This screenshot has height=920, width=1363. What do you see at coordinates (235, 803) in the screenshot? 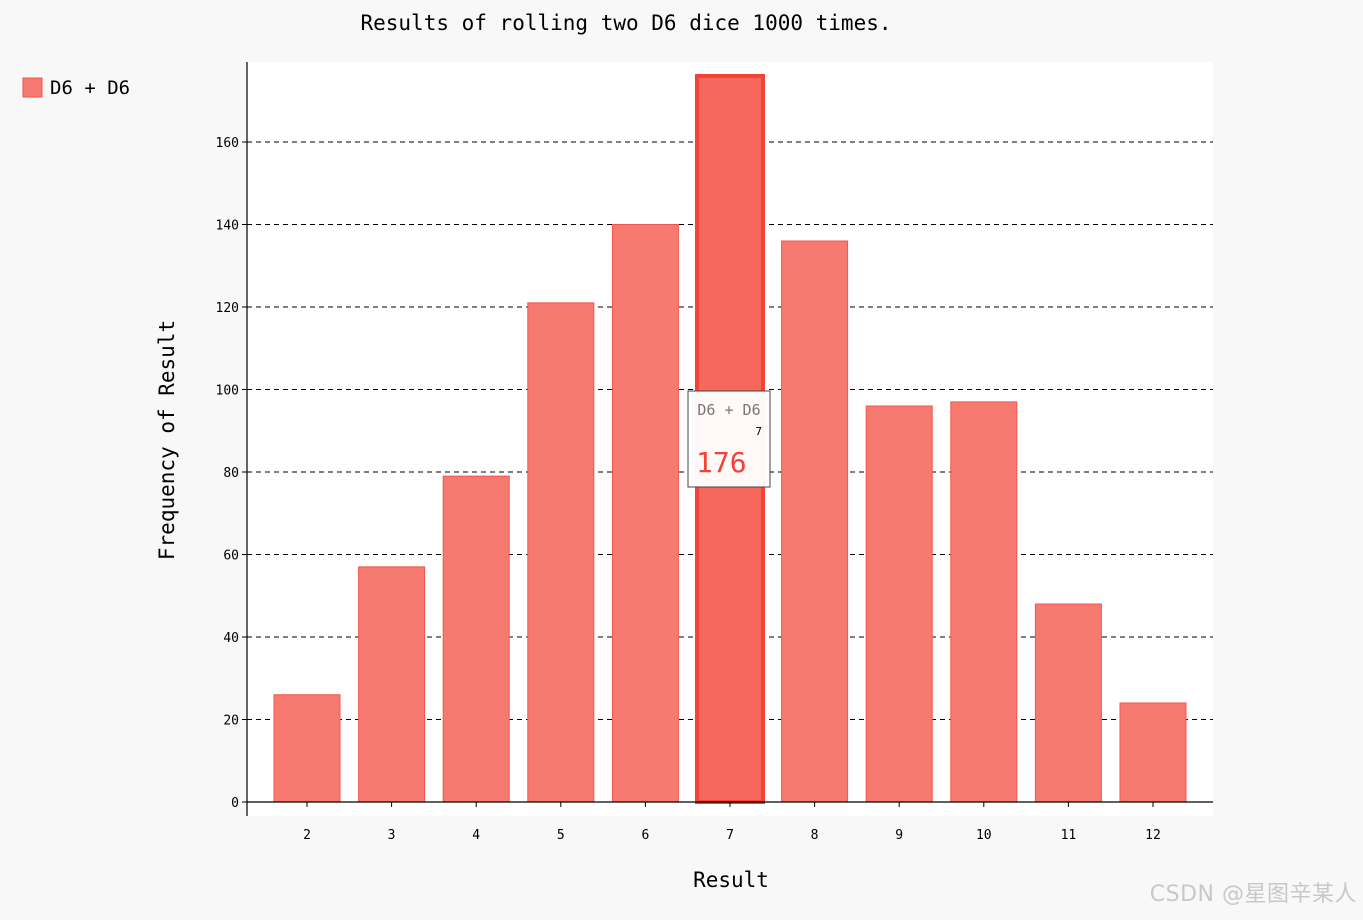
I see `y-tick-label: 0` at bounding box center [235, 803].